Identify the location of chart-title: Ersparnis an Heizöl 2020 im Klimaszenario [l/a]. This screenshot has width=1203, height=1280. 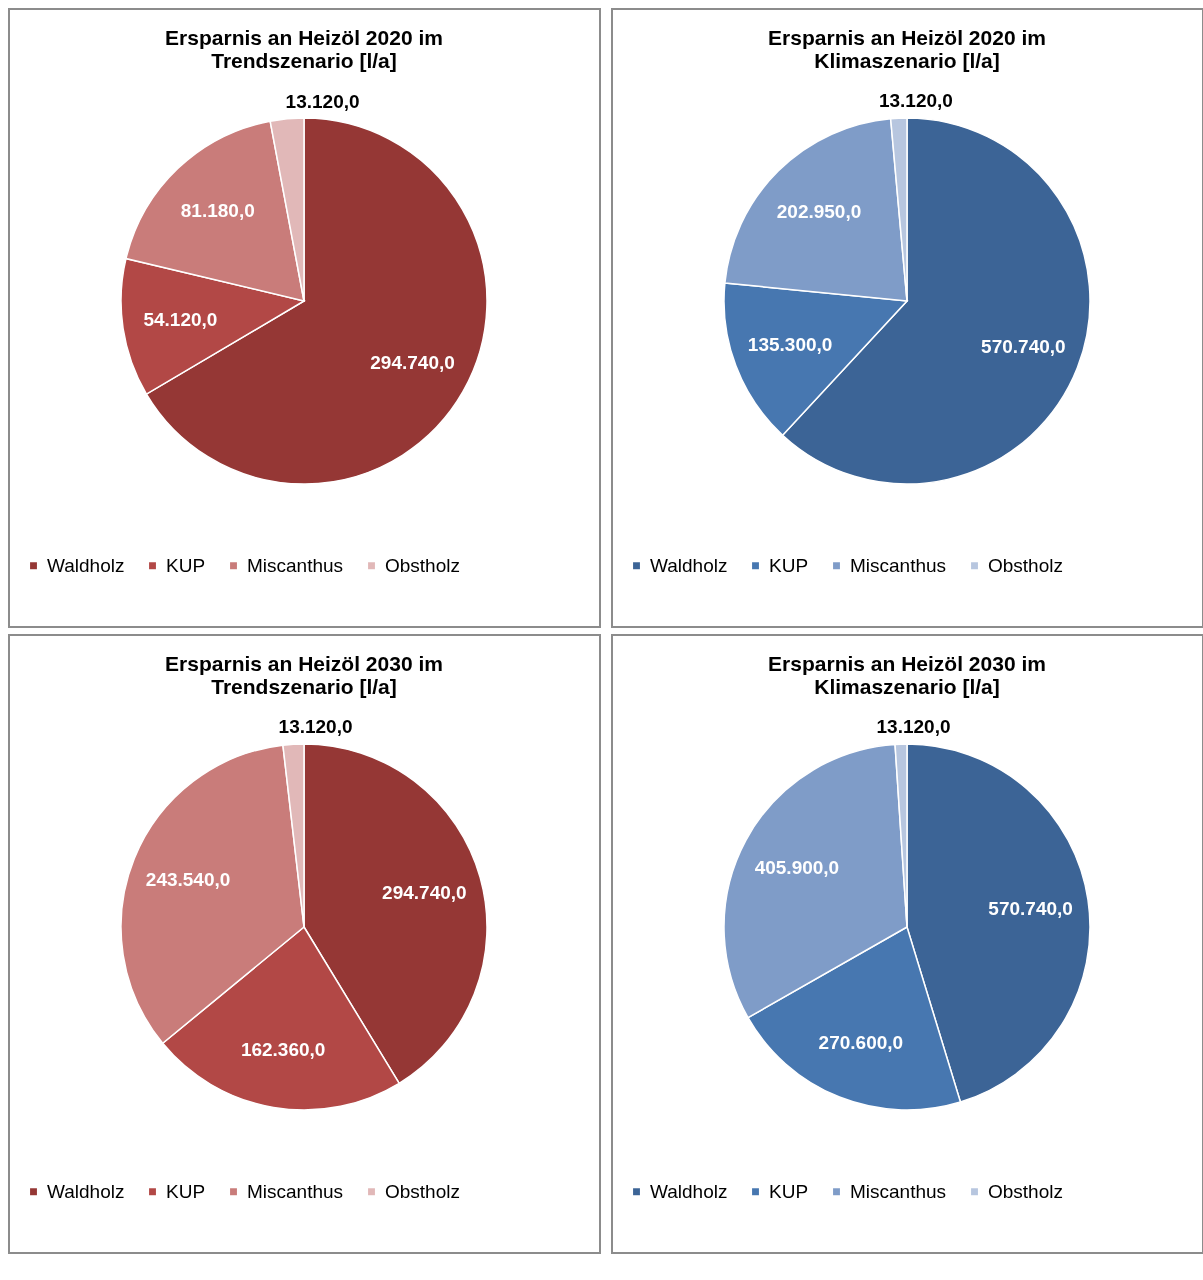
(907, 49).